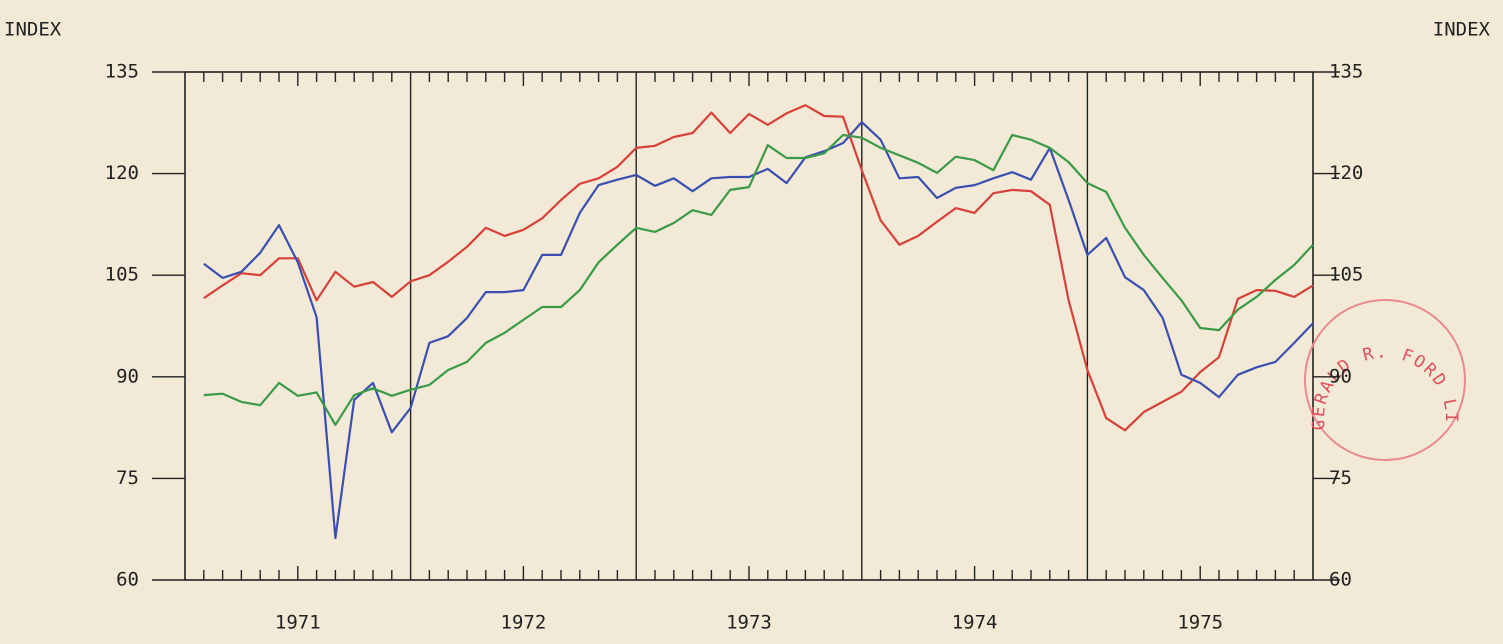  I want to click on y-tick-label: 60, so click(127, 580).